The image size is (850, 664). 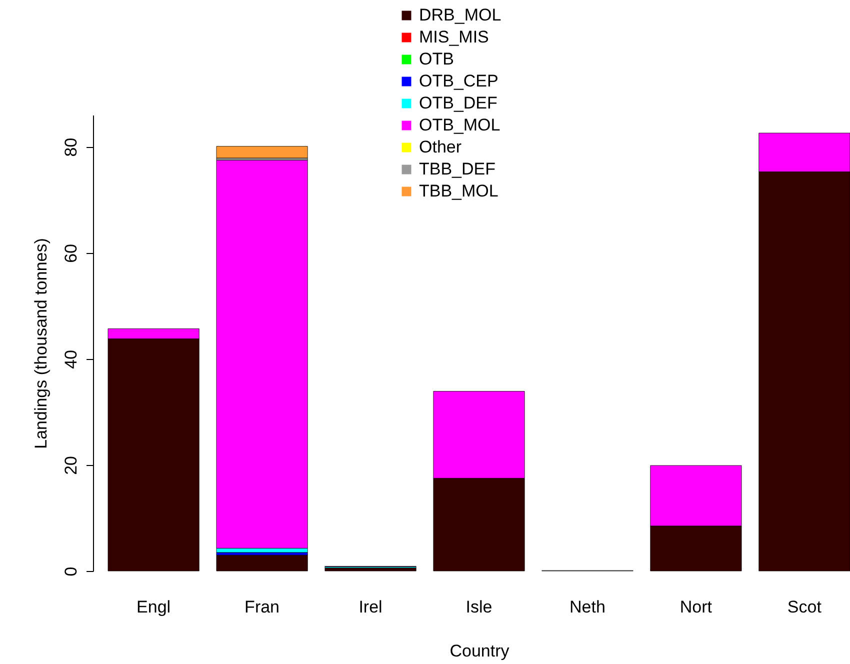 What do you see at coordinates (696, 607) in the screenshot?
I see `x-tick-label: Nort` at bounding box center [696, 607].